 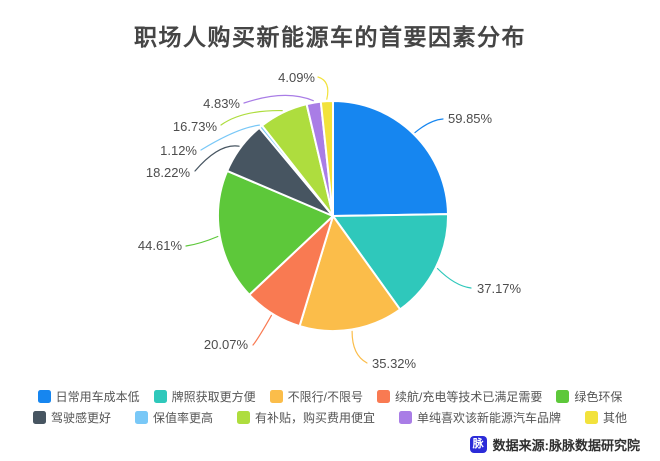 I want to click on legend-row-2: 驾驶感更好 保值率更高 有补贴，购买费用便宜 单纯喜欢该新能源汽车品牌 其他, so click(x=330, y=417).